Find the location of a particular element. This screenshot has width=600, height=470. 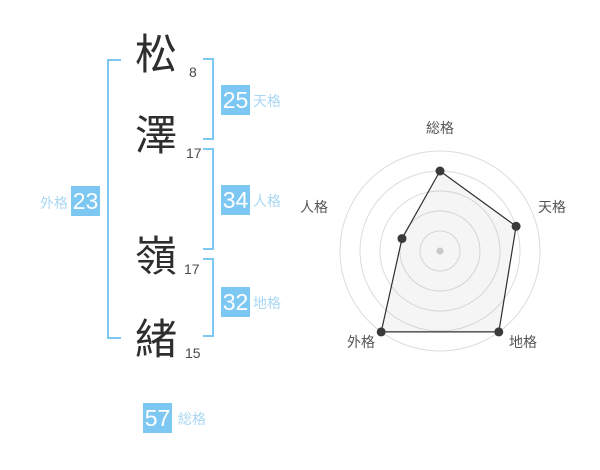

name-char-2: 澤 is located at coordinates (155, 135).